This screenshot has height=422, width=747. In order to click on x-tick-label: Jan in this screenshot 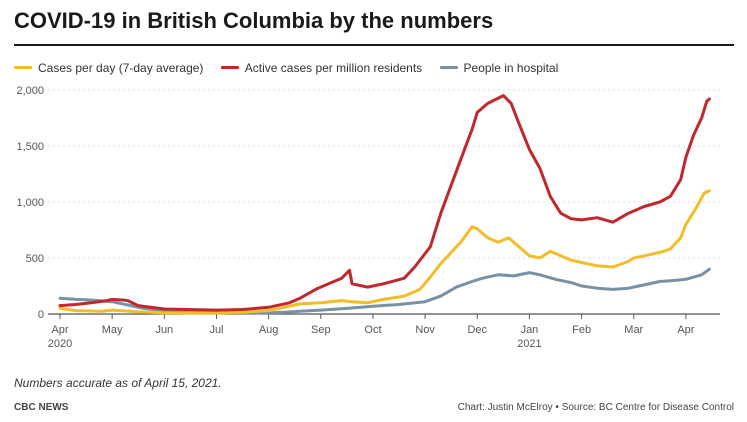, I will do `click(530, 330)`.